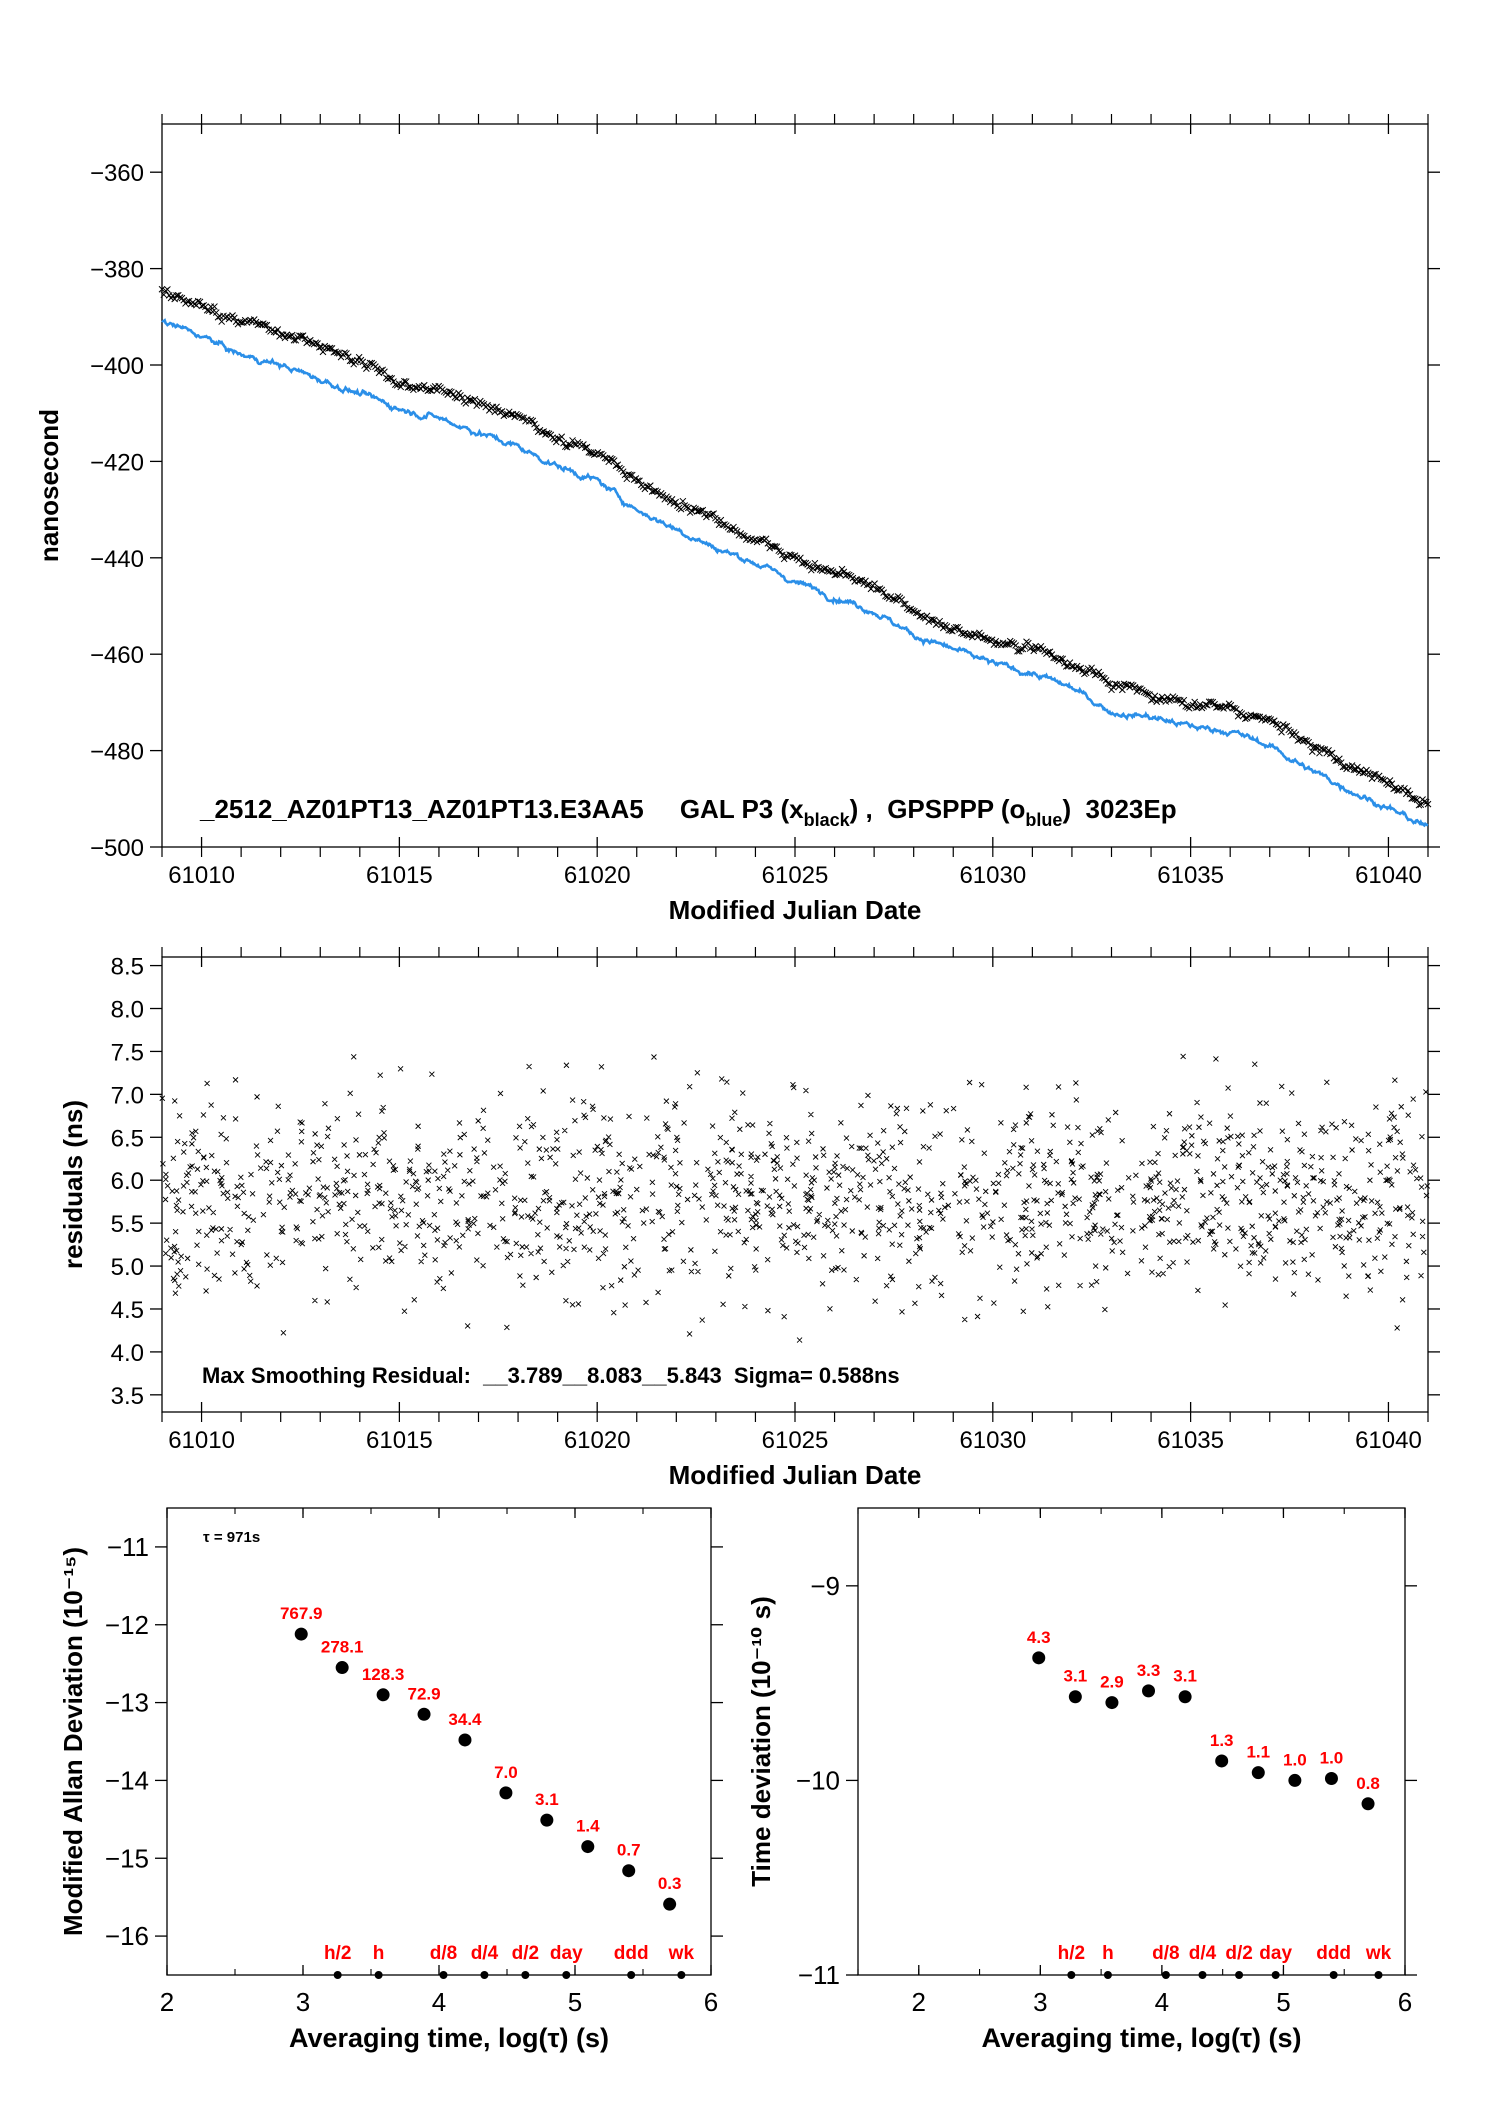  What do you see at coordinates (127, 1625) in the screenshot?
I see `y-tick-label: −12` at bounding box center [127, 1625].